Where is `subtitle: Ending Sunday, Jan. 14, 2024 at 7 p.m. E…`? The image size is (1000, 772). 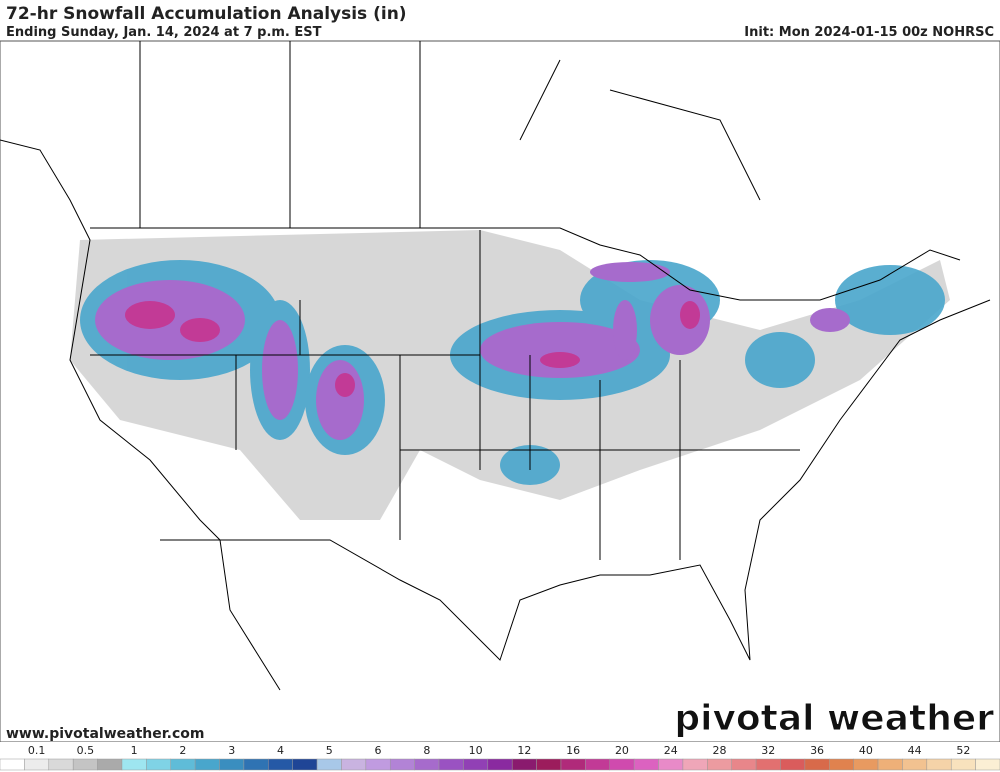 subtitle: Ending Sunday, Jan. 14, 2024 at 7 p.m. E… is located at coordinates (164, 32).